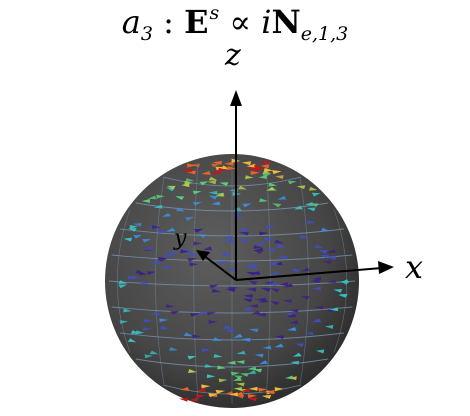  Describe the element at coordinates (386, 267) in the screenshot. I see `x-axis-arrowhead` at that location.